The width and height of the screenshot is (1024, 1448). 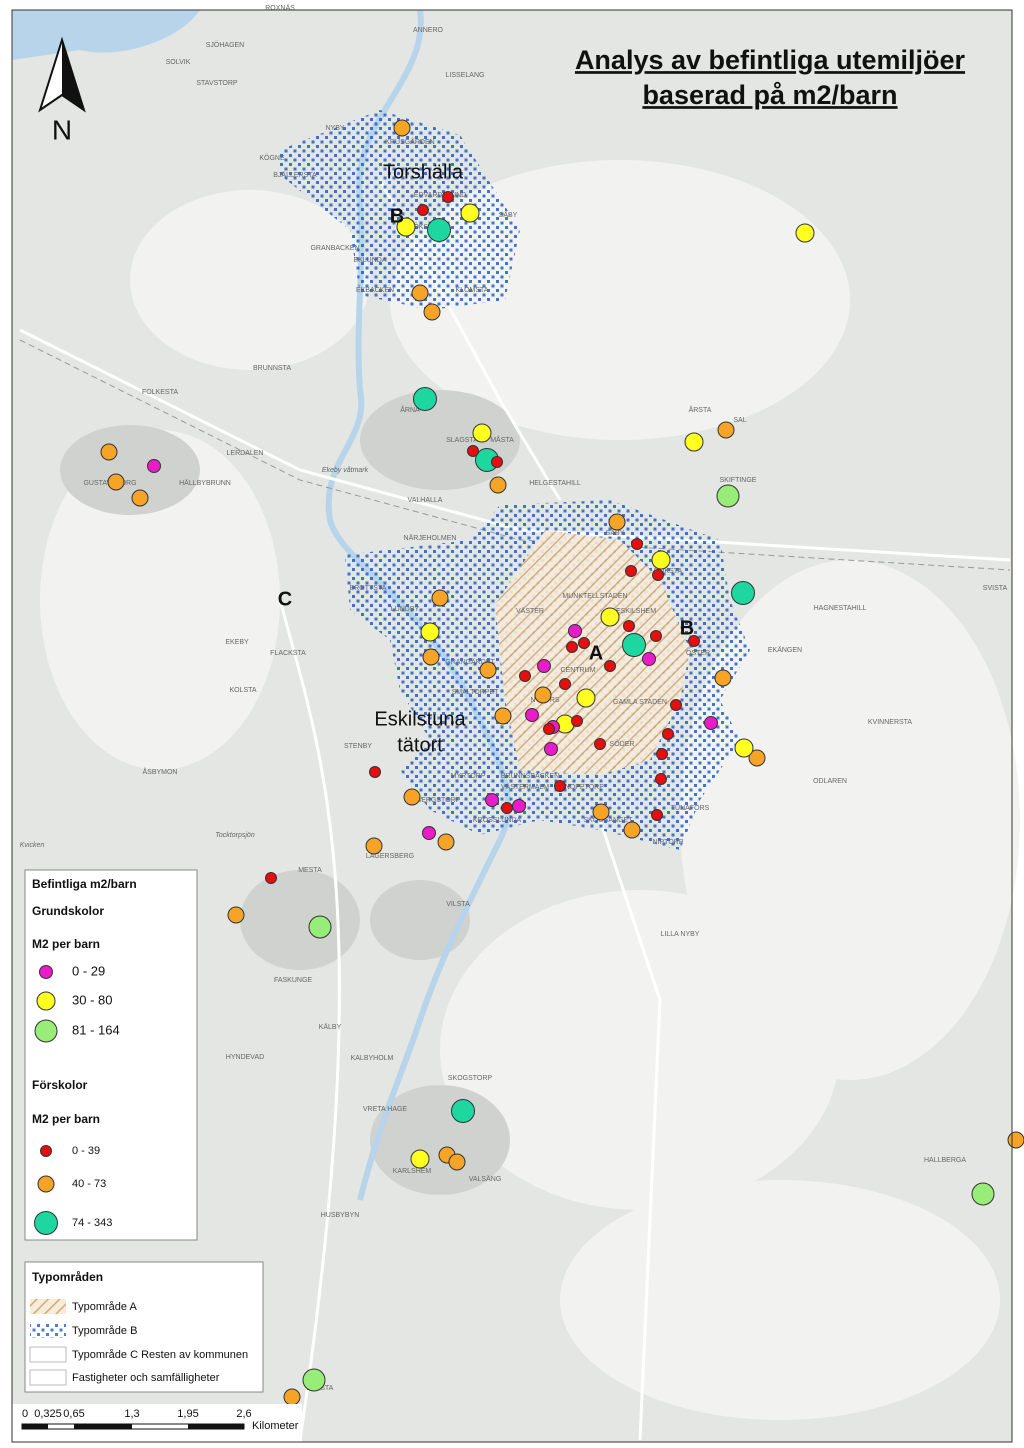 What do you see at coordinates (160, 1355) in the screenshot?
I see `legend-item: Typområde C Resten av kommunen` at bounding box center [160, 1355].